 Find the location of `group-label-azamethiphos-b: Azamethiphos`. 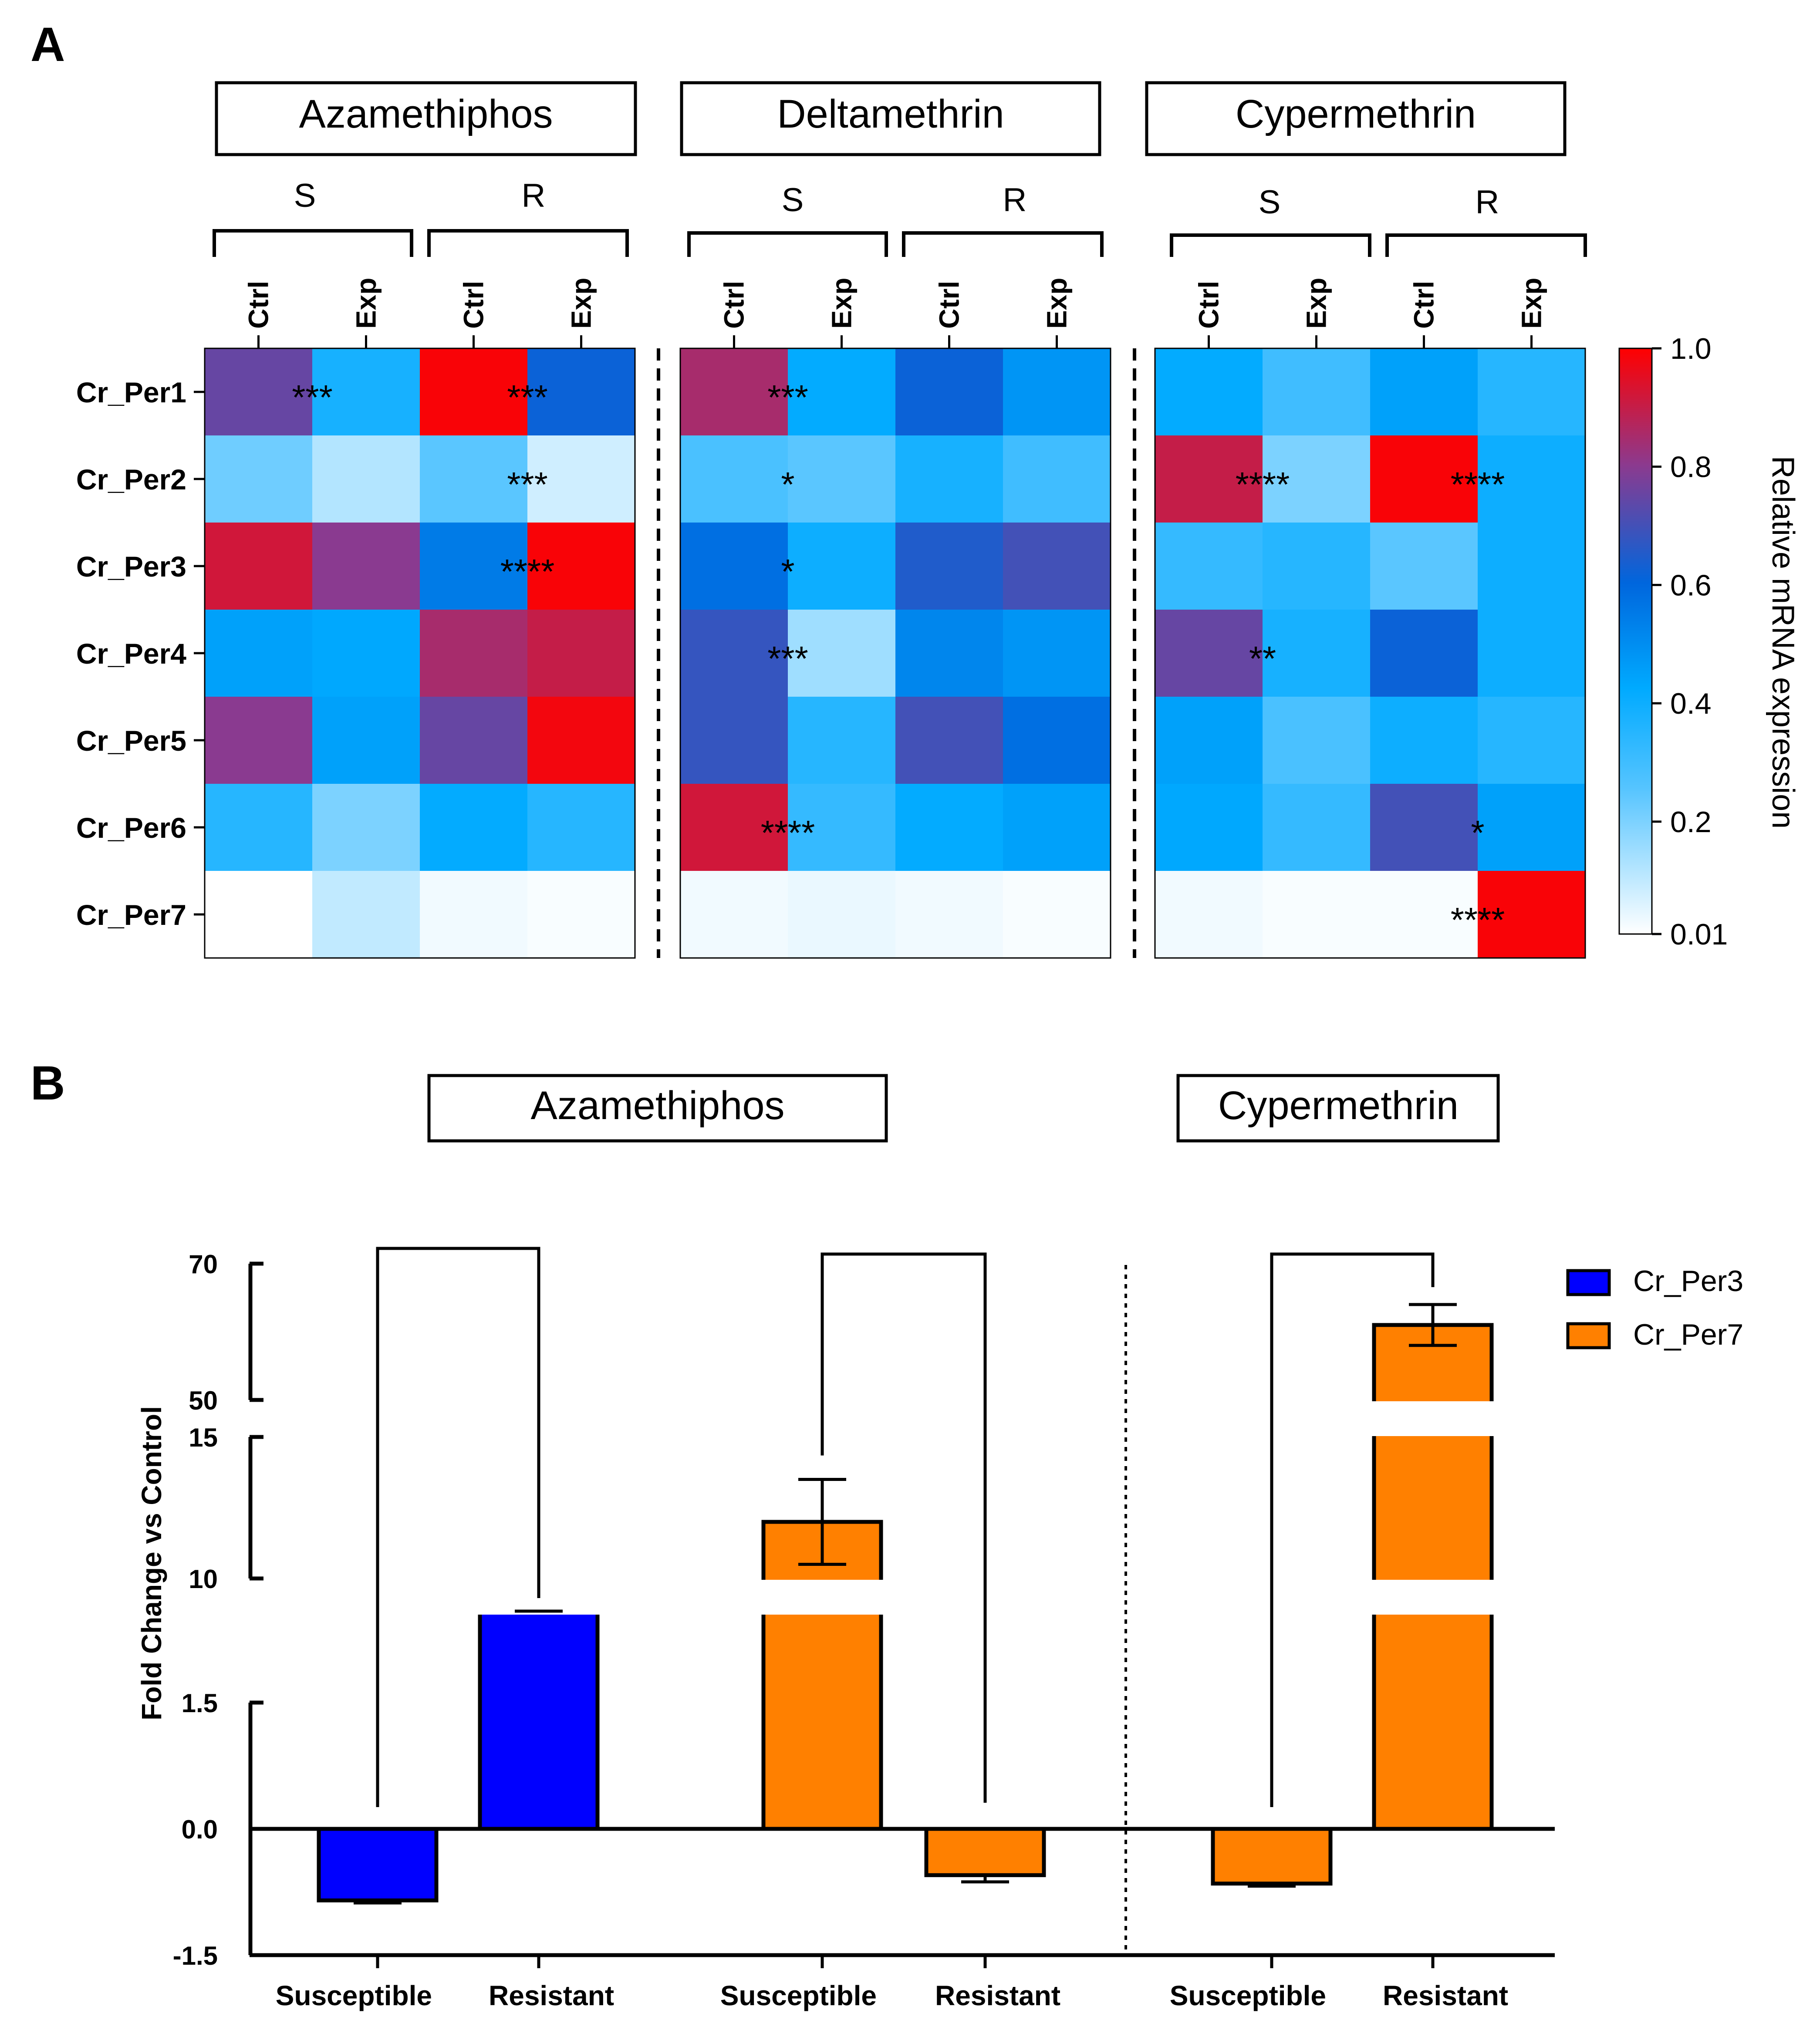

group-label-azamethiphos-b: Azamethiphos is located at coordinates (658, 1105).